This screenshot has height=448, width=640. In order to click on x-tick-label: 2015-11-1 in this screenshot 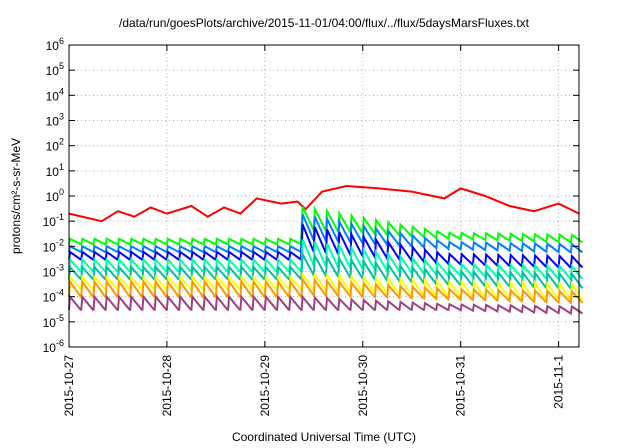, I will do `click(559, 382)`.